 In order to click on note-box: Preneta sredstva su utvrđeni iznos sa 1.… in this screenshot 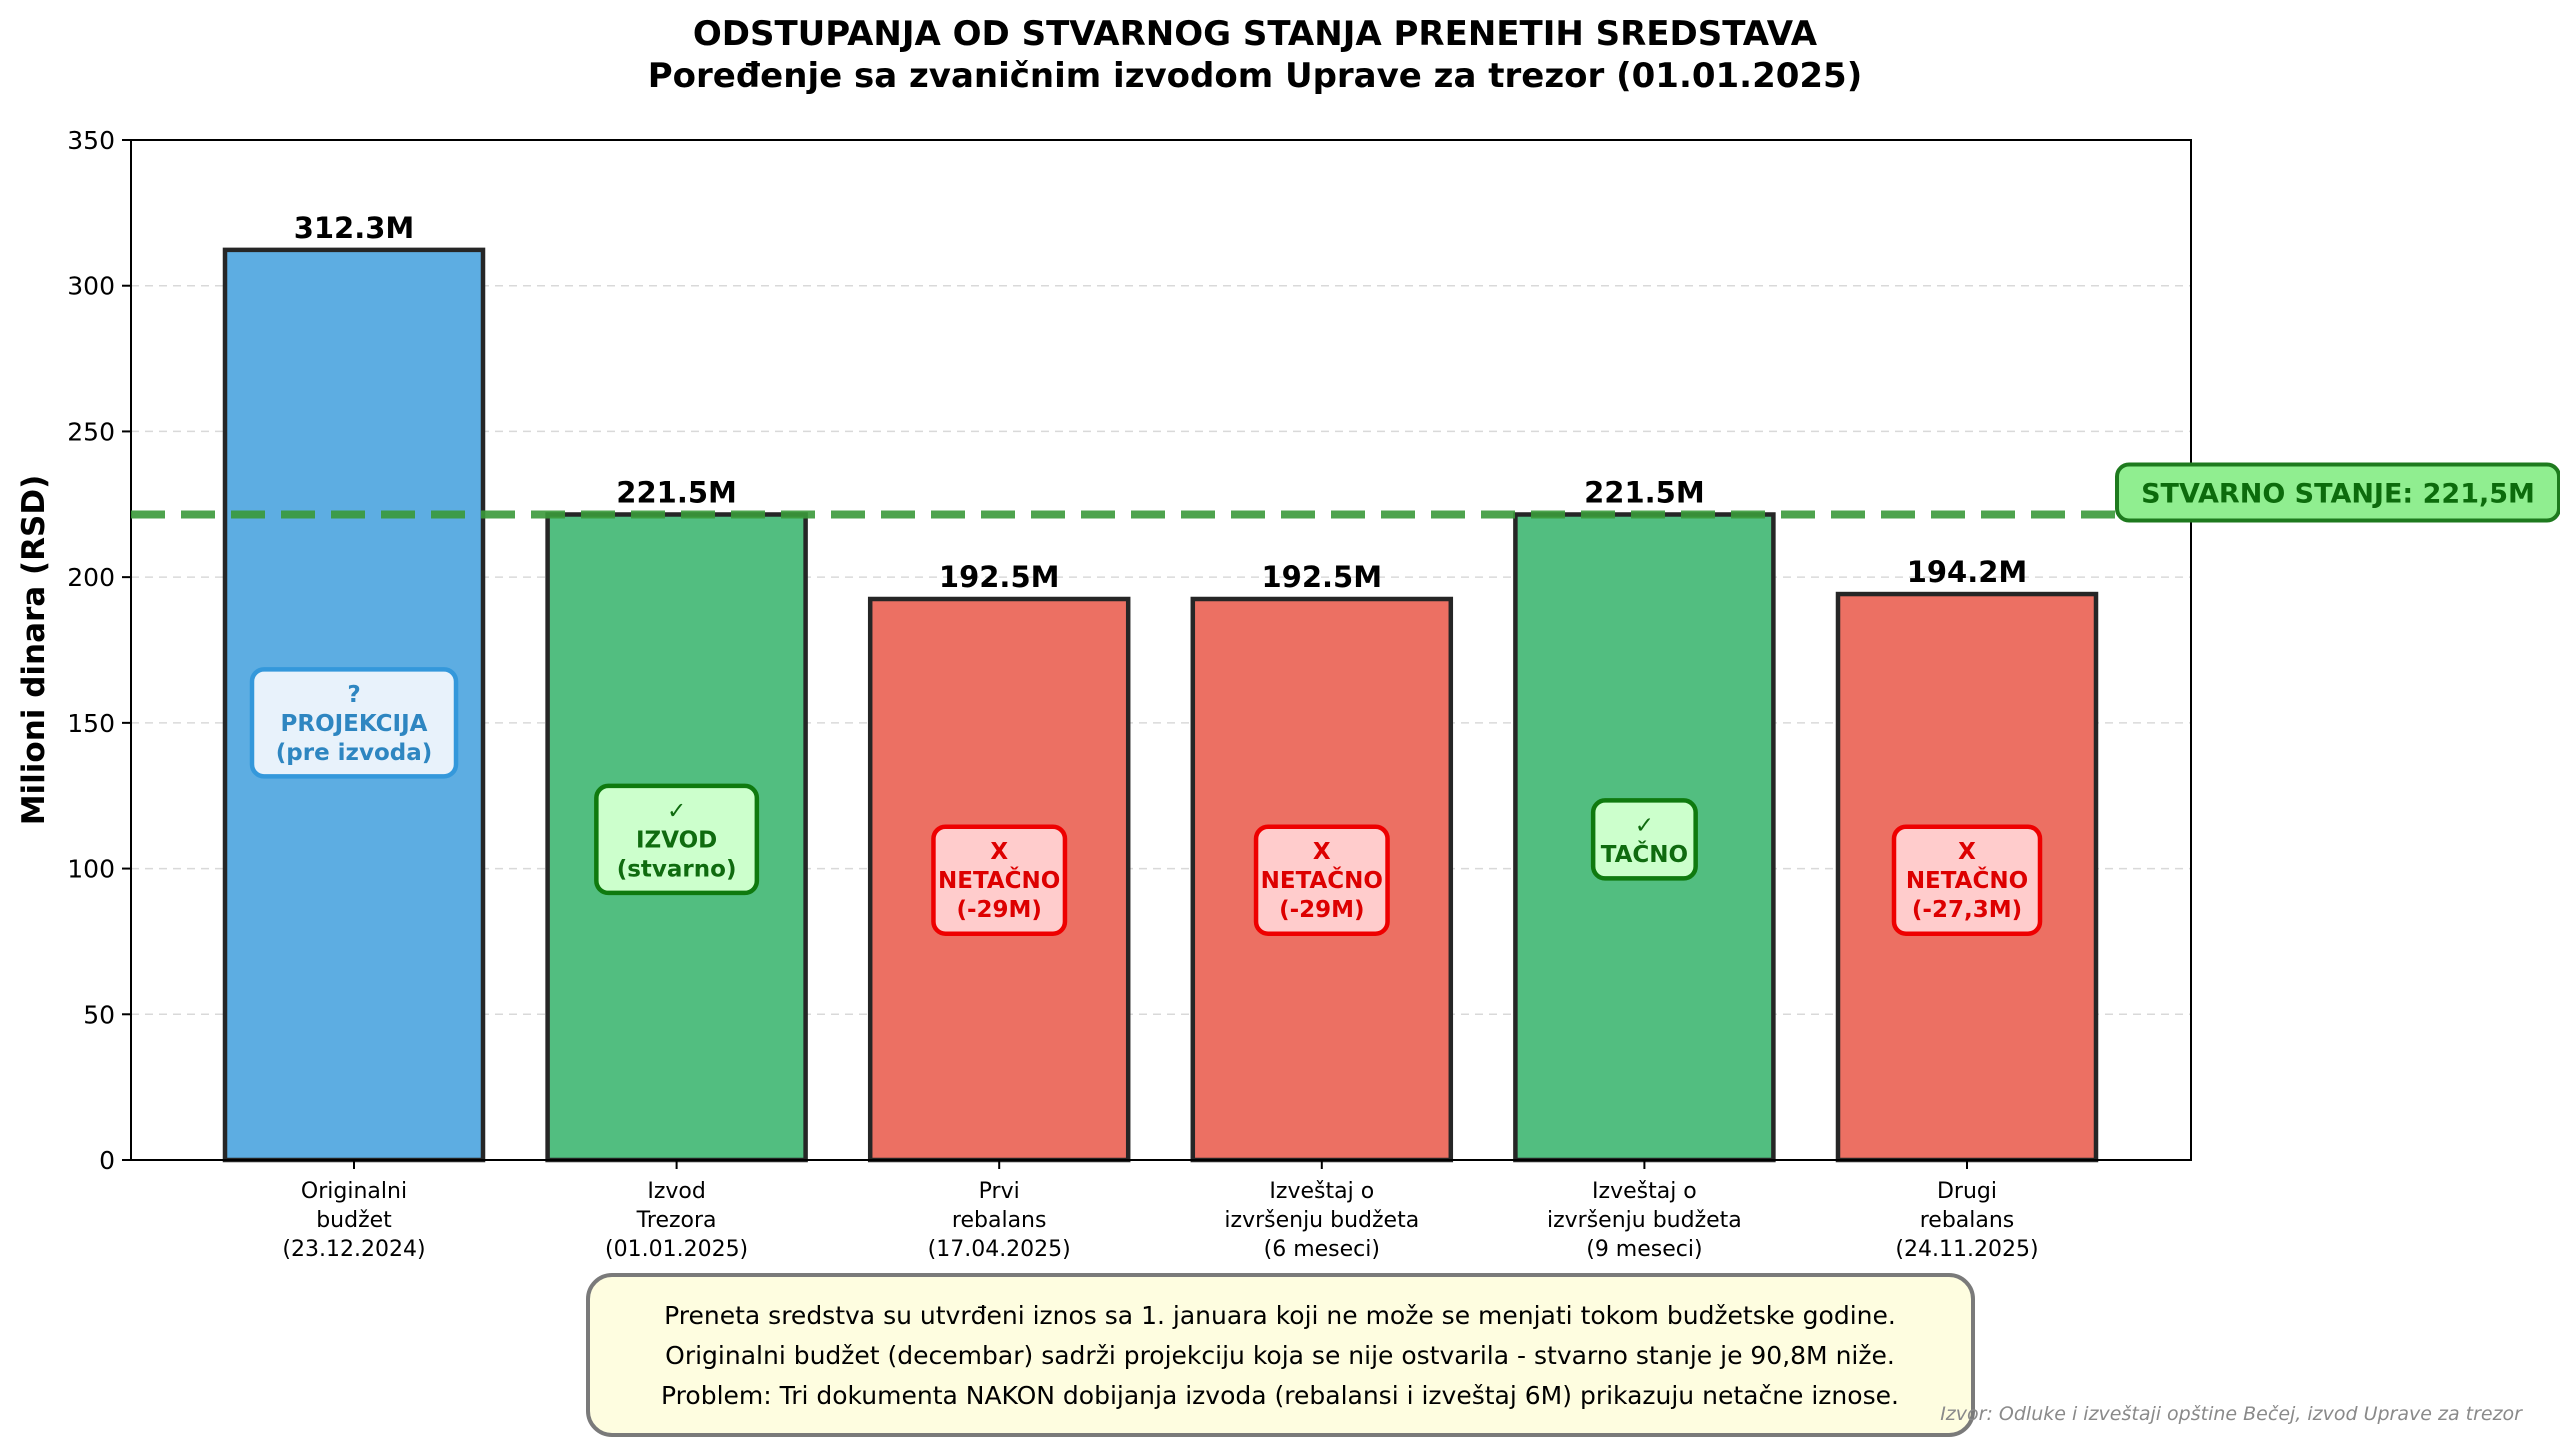, I will do `click(1280, 1355)`.